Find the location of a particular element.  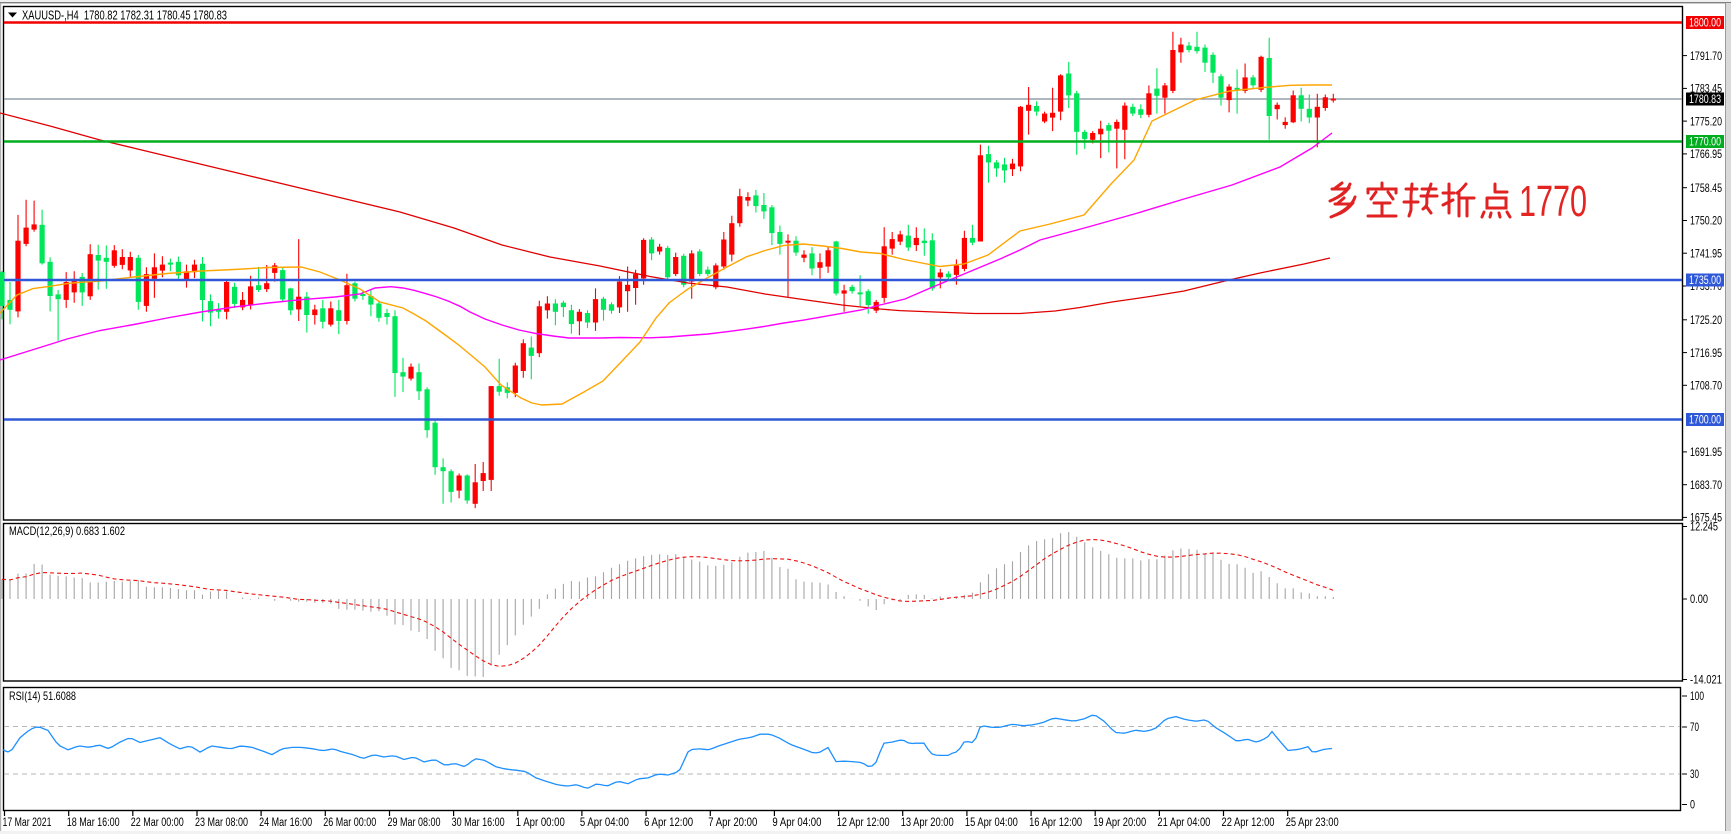

svg-text: 22 Apr 12:00 is located at coordinates (1248, 823).